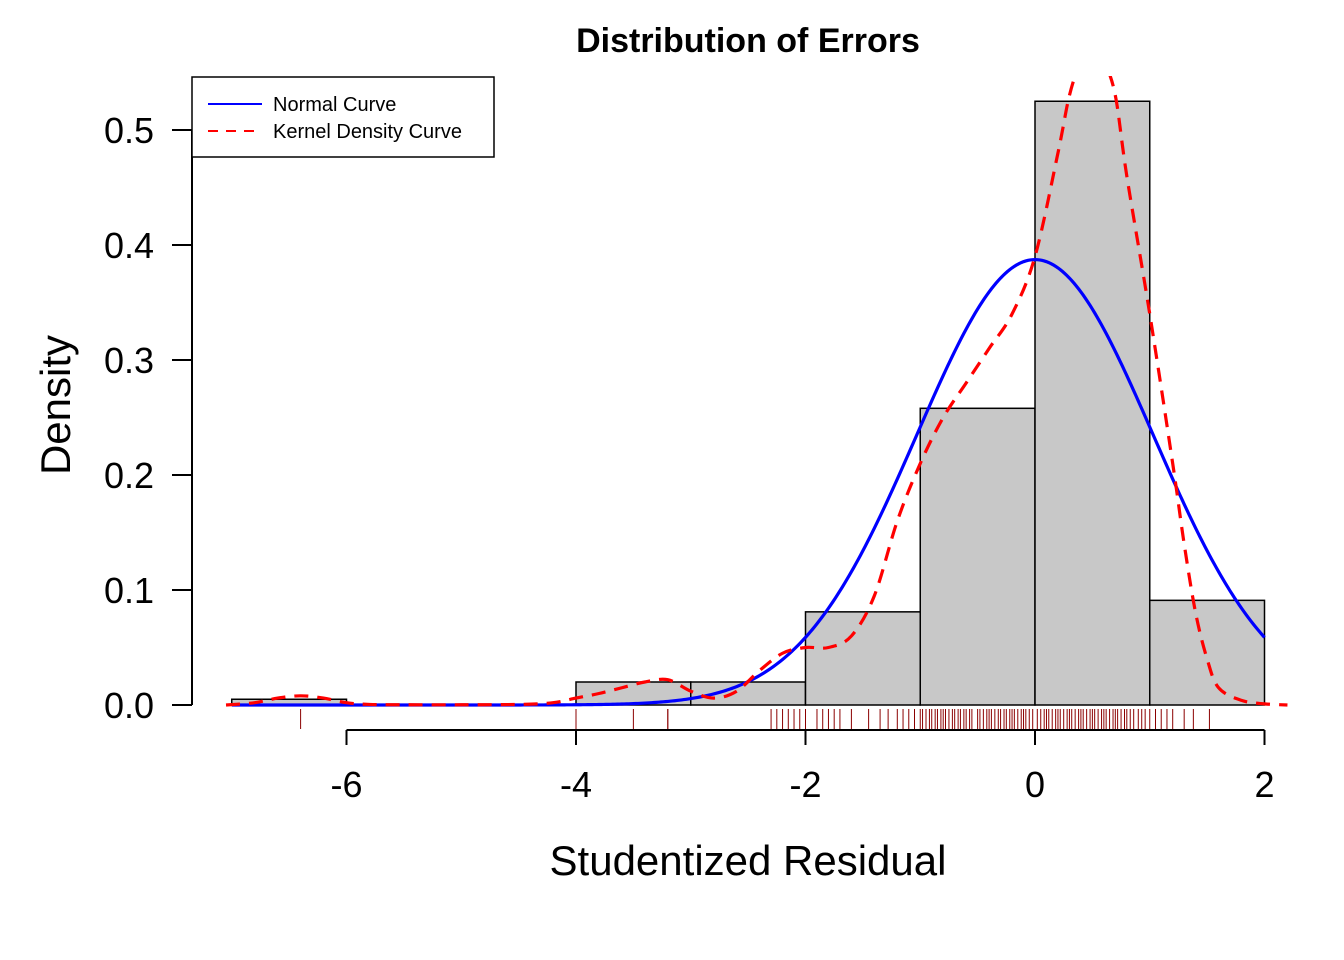 The image size is (1344, 960). I want to click on x-tick-label: -2, so click(805, 784).